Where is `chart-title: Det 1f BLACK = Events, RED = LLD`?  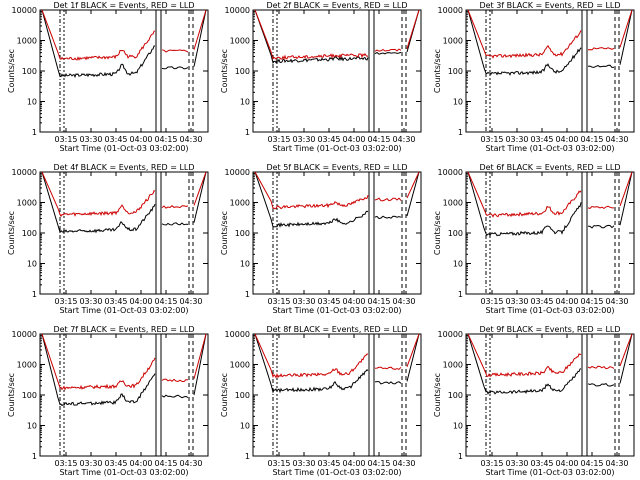 chart-title: Det 1f BLACK = Events, RED = LLD is located at coordinates (123, 5).